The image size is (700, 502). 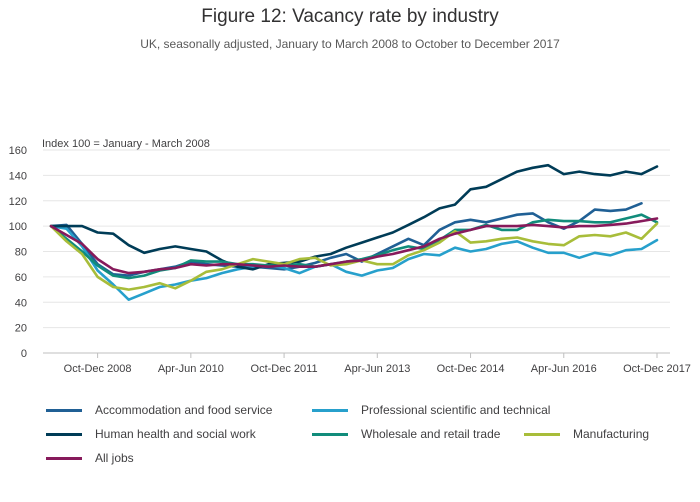 What do you see at coordinates (377, 369) in the screenshot?
I see `x-tick-label: Apr-Jun 2013` at bounding box center [377, 369].